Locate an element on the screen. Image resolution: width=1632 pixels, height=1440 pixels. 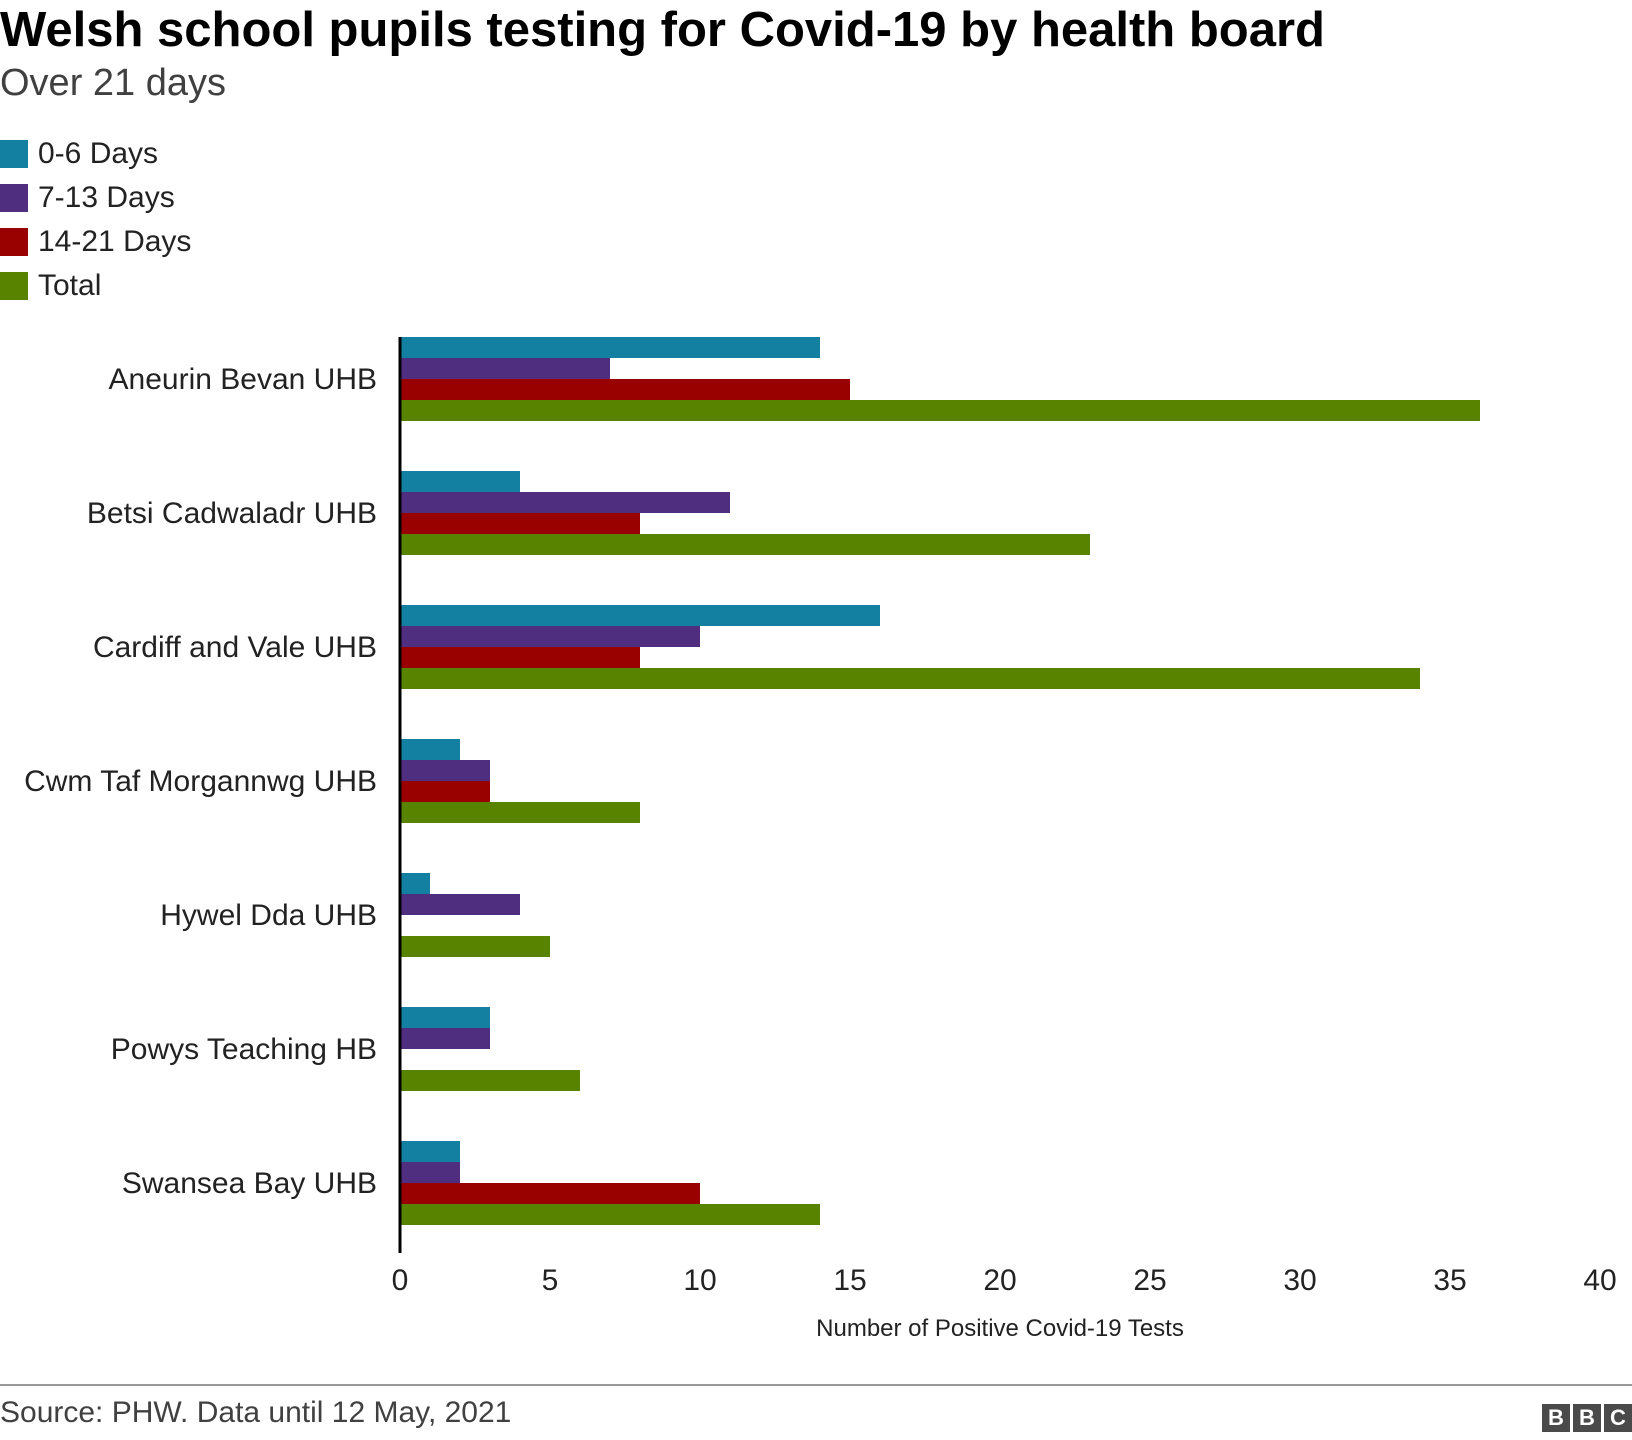
bar-total-aneurin-bevan-uhb is located at coordinates (940, 410).